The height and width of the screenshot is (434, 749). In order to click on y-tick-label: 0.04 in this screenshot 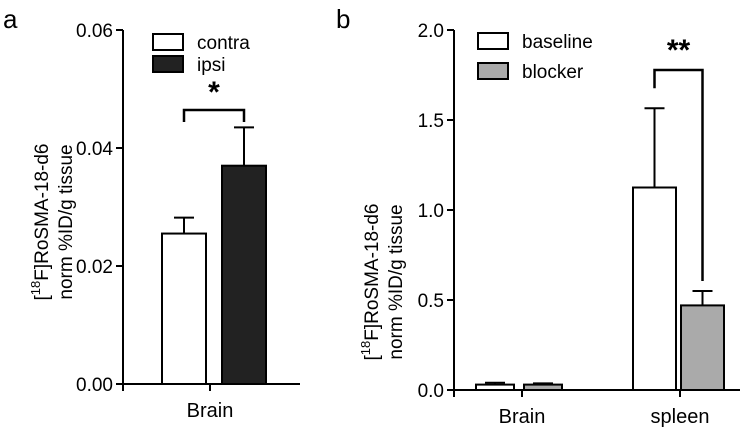, I will do `click(94, 149)`.